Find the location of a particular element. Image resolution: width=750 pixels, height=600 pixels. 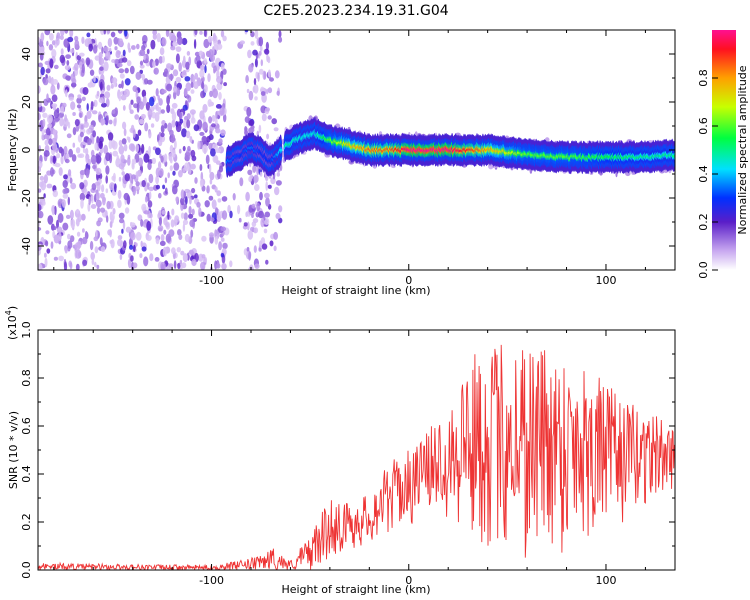

spectrogram-y-label: Frequency (Hz) is located at coordinates (12, 150).